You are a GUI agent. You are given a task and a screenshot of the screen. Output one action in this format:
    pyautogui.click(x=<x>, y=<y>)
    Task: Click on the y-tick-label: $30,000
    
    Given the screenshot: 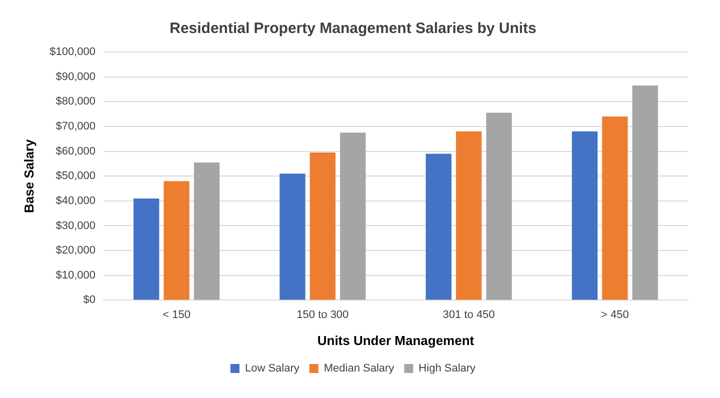 What is the action you would take?
    pyautogui.click(x=76, y=226)
    